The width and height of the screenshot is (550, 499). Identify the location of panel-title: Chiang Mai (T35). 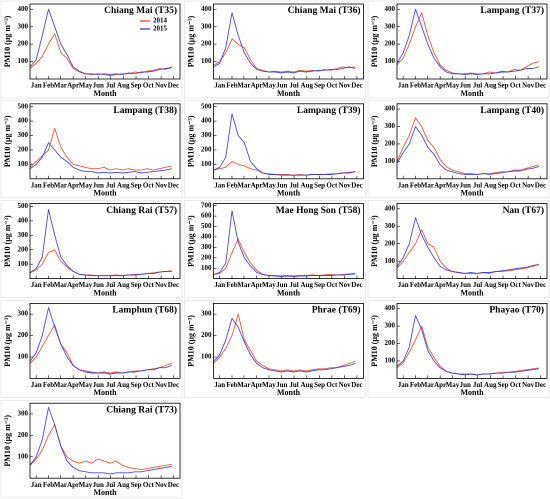
(140, 10).